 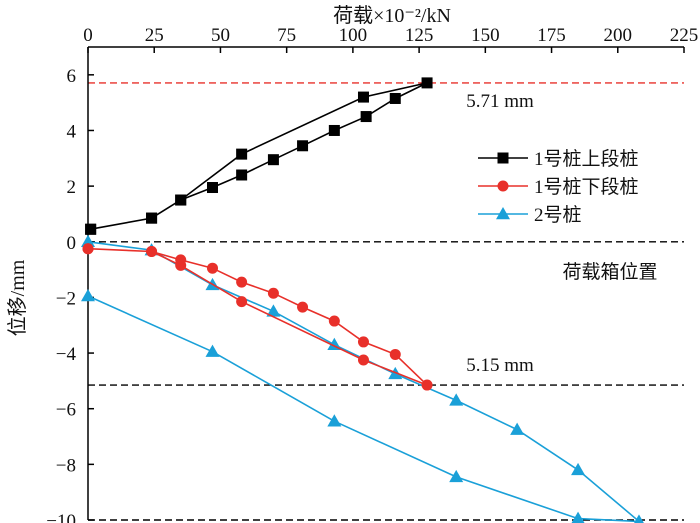 What do you see at coordinates (586, 159) in the screenshot?
I see `legend-entry: 1号桩上段桩` at bounding box center [586, 159].